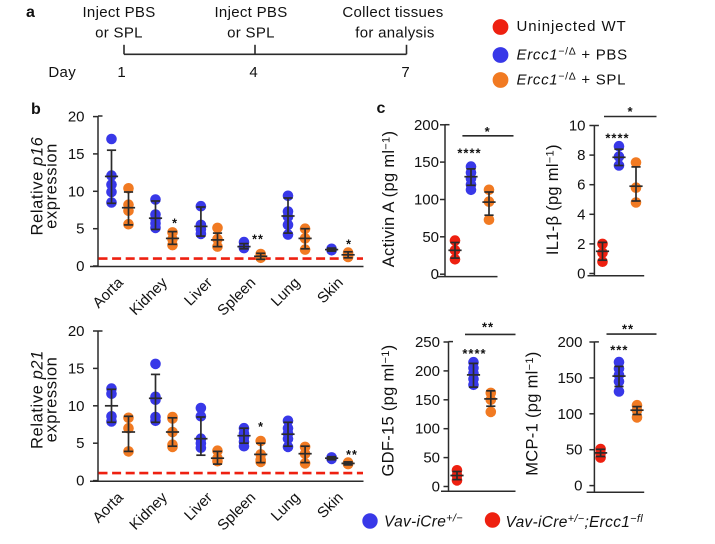 This screenshot has height=544, width=715. What do you see at coordinates (553, 199) in the screenshot?
I see `svg-text: IL1-β (pg ml−1)` at bounding box center [553, 199].